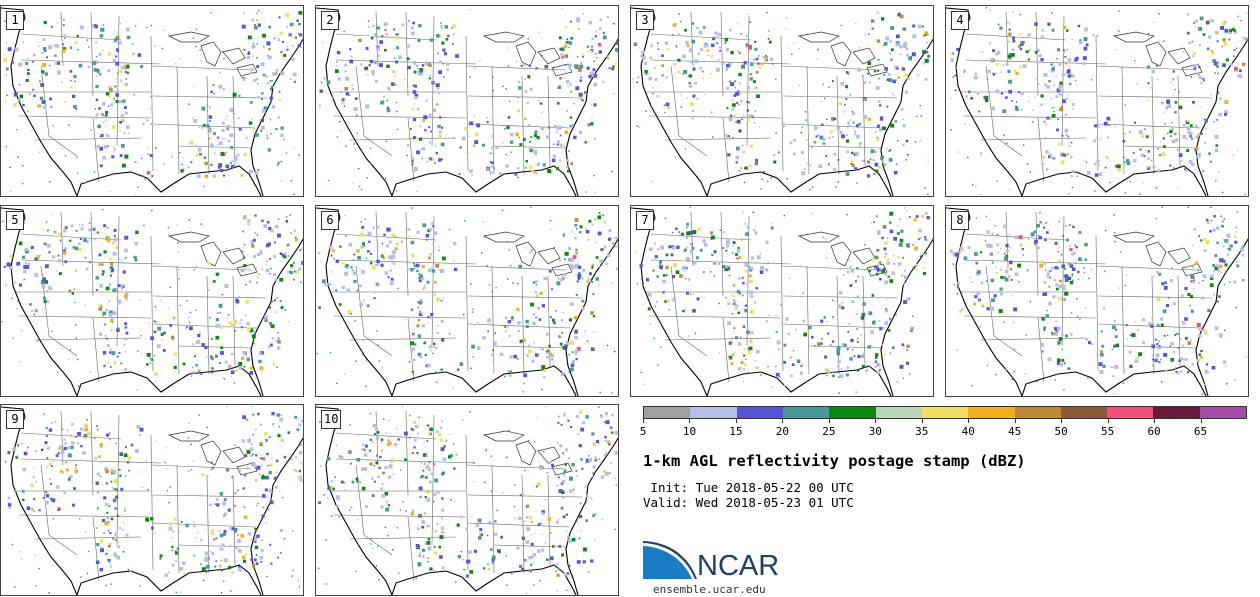 Image resolution: width=1260 pixels, height=597 pixels. I want to click on member-label: 6, so click(330, 220).